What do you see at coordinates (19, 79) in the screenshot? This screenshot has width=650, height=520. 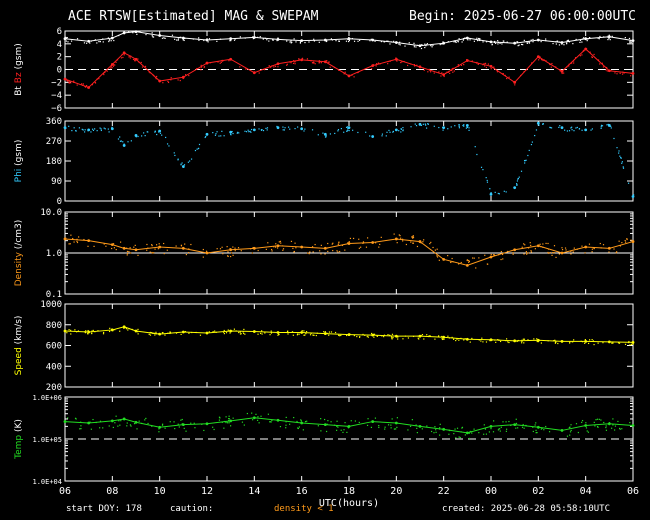 I see `y-axis-label-part: Bz` at bounding box center [19, 79].